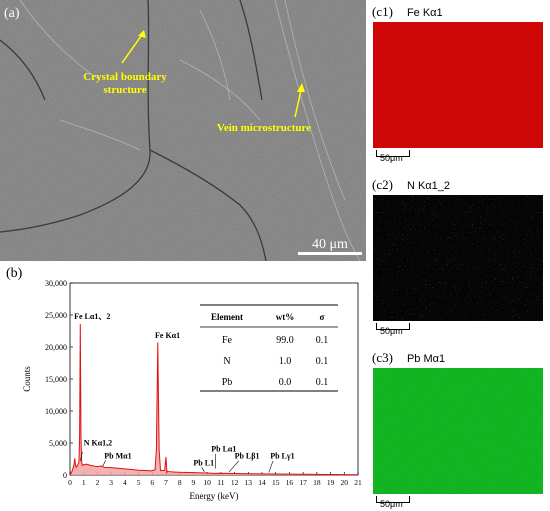 This screenshot has width=550, height=511. Describe the element at coordinates (166, 482) in the screenshot. I see `x-tick-label: 7` at that location.